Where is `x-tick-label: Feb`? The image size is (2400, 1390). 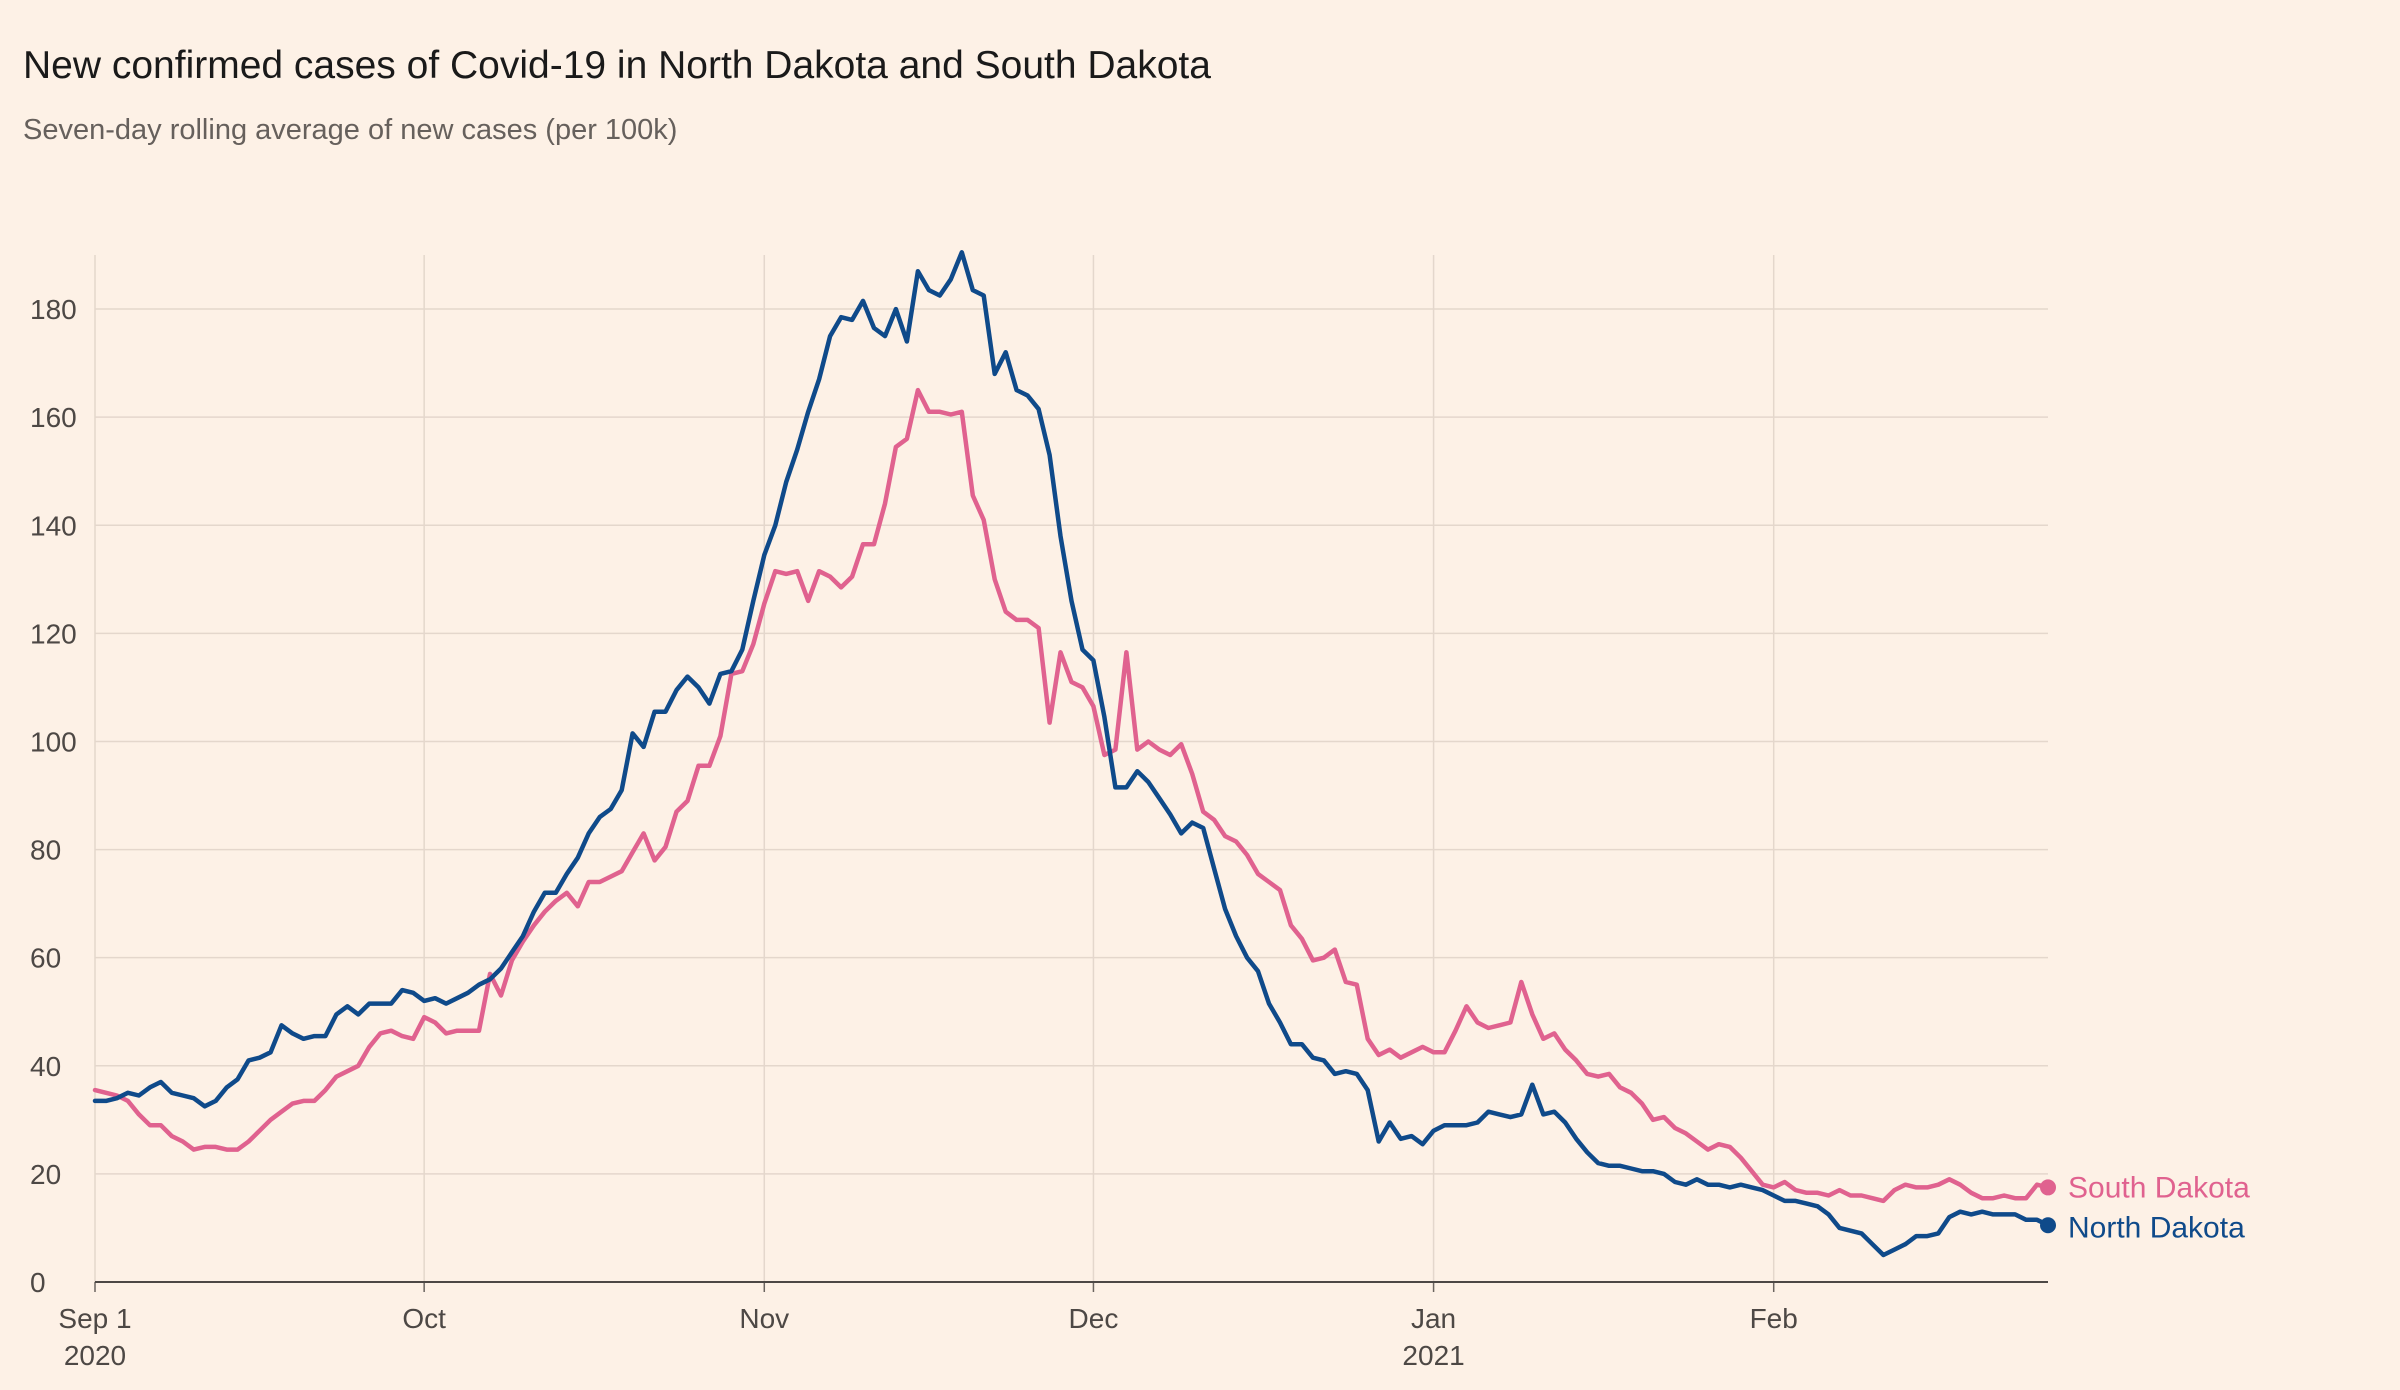
x-tick-label: Feb is located at coordinates (1774, 1318).